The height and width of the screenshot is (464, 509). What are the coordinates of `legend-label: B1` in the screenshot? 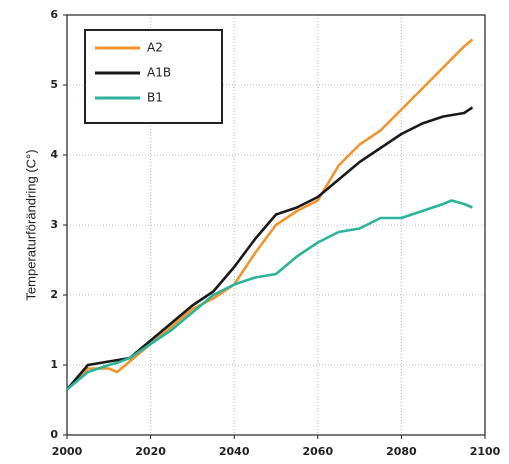 It's located at (155, 98).